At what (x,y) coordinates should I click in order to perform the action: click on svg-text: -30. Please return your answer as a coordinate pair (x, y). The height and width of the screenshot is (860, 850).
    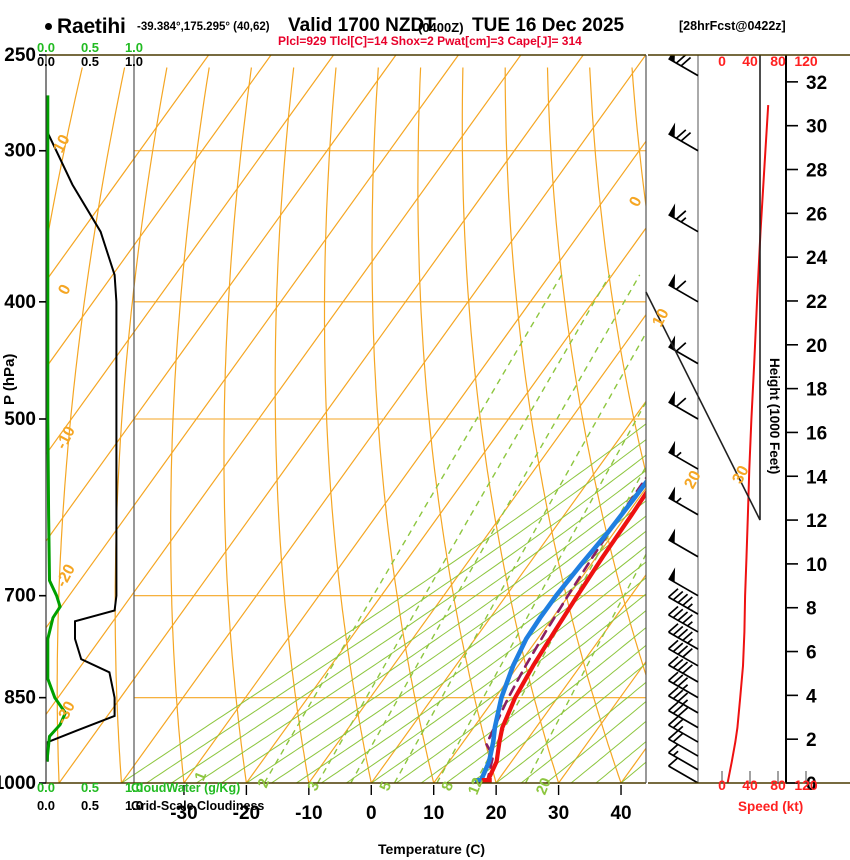
    Looking at the image, I should click on (183, 813).